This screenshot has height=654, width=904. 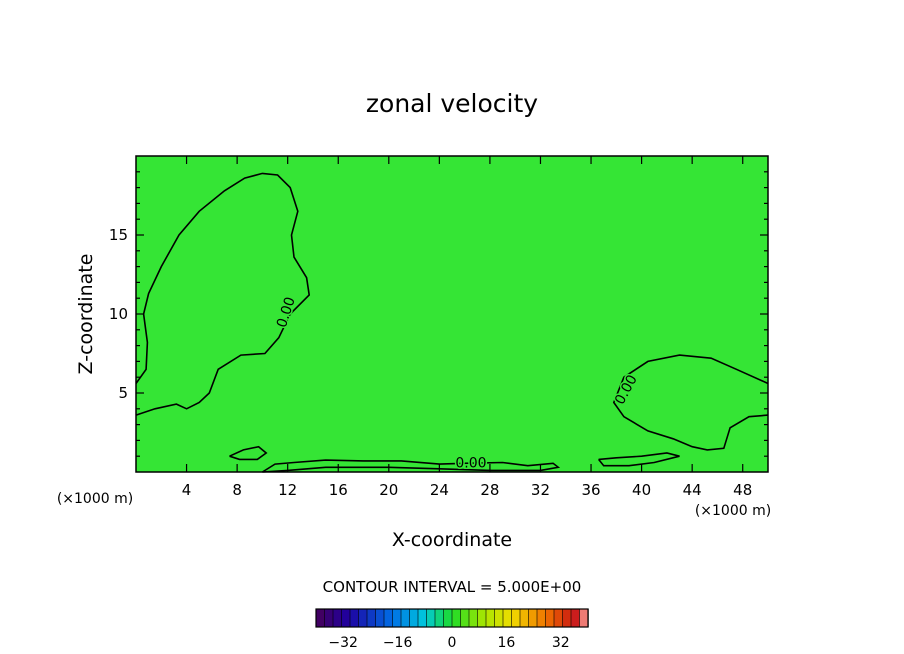 I want to click on x-tick-label: 16, so click(x=338, y=490).